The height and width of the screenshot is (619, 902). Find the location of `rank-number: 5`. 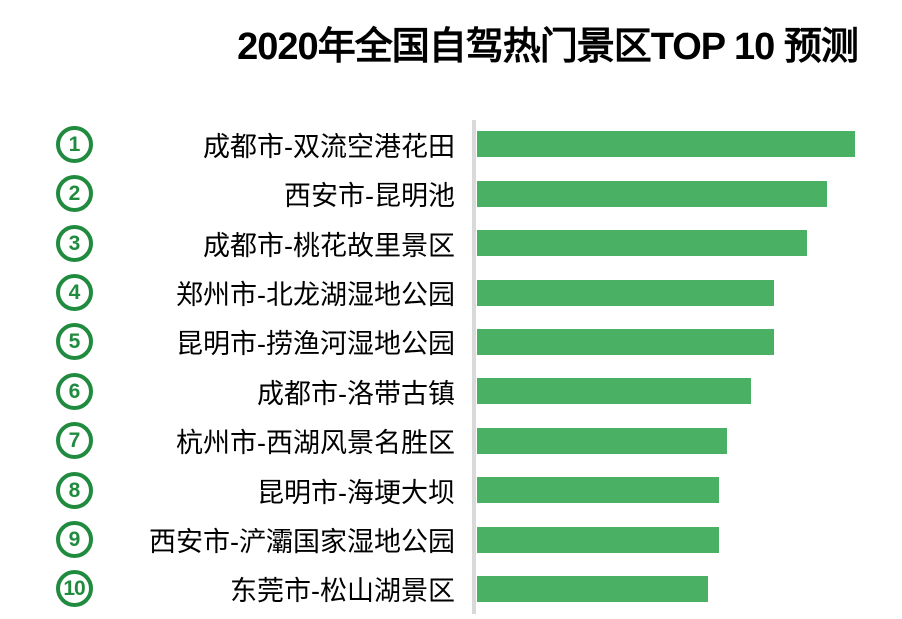

rank-number: 5 is located at coordinates (74, 342).